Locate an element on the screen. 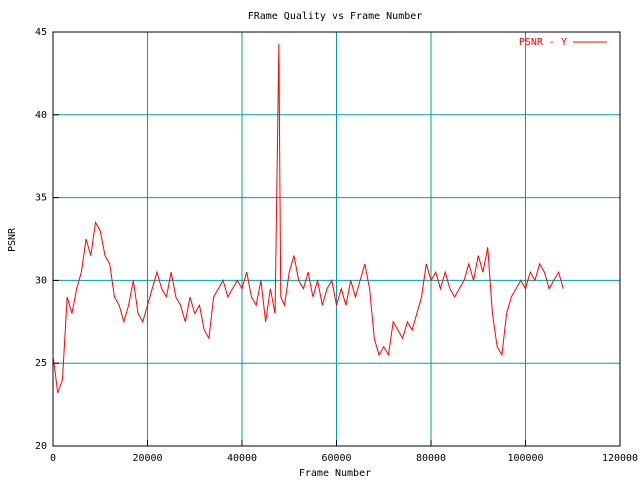  x-tick-label: 80000 is located at coordinates (431, 458).